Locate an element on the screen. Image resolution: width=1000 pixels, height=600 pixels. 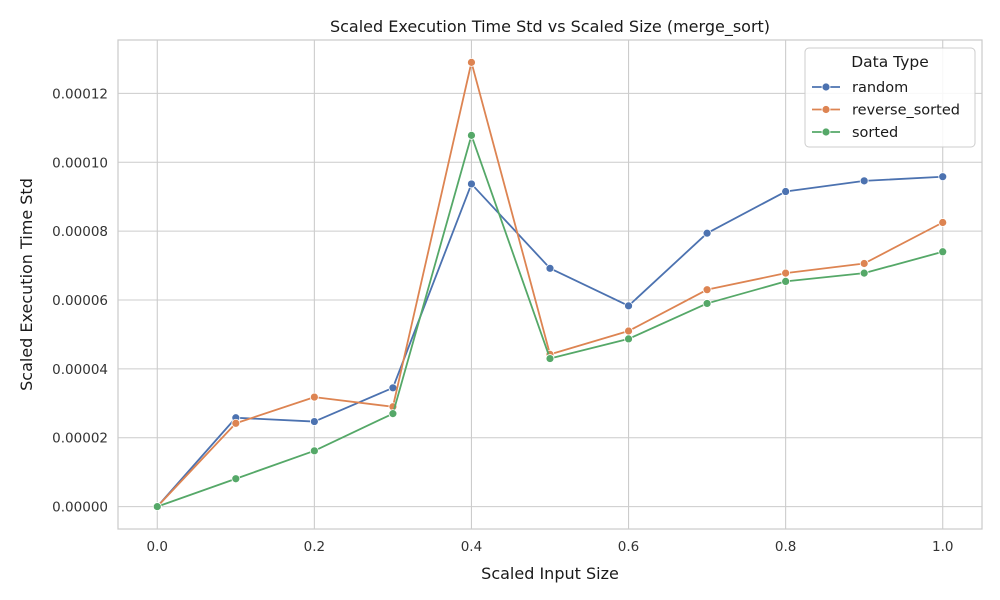
y-tick-label: 0.00002 is located at coordinates (80, 439).